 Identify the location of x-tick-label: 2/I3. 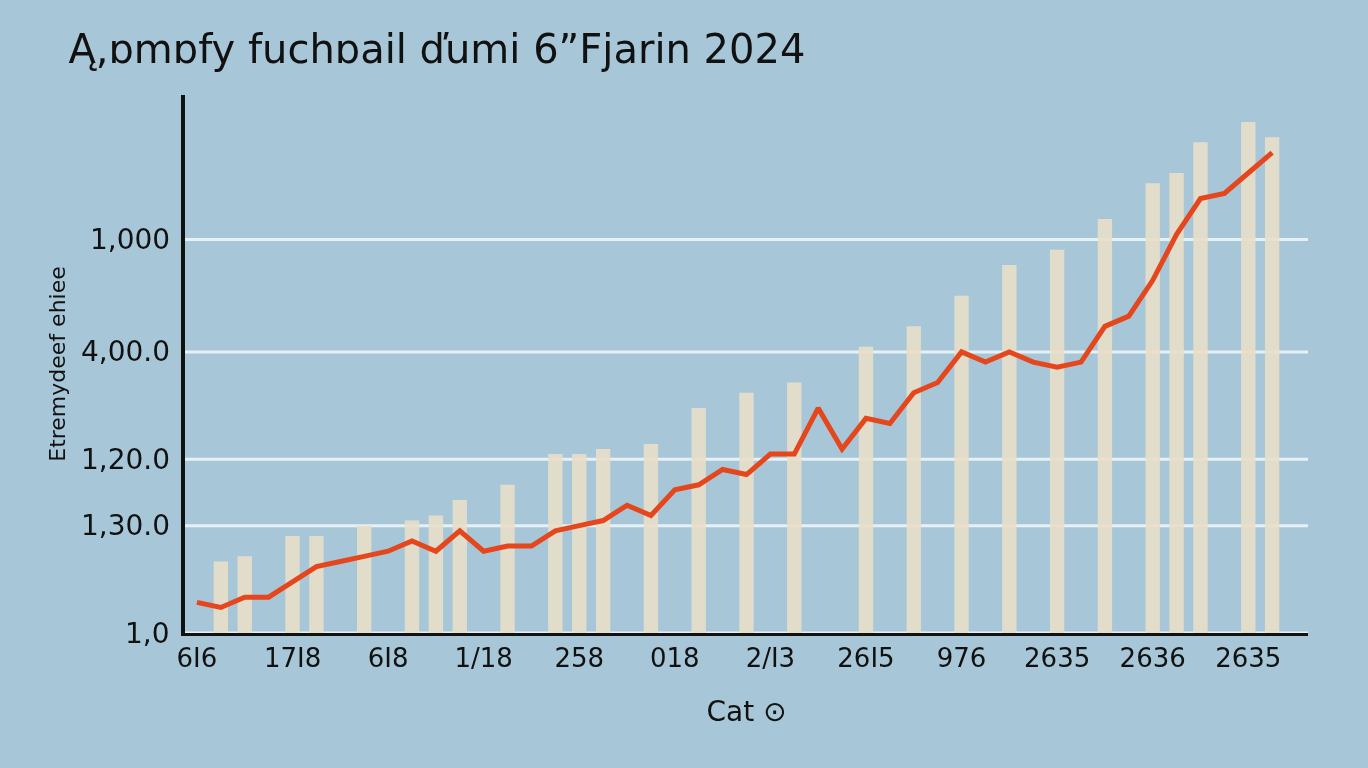
(770, 658).